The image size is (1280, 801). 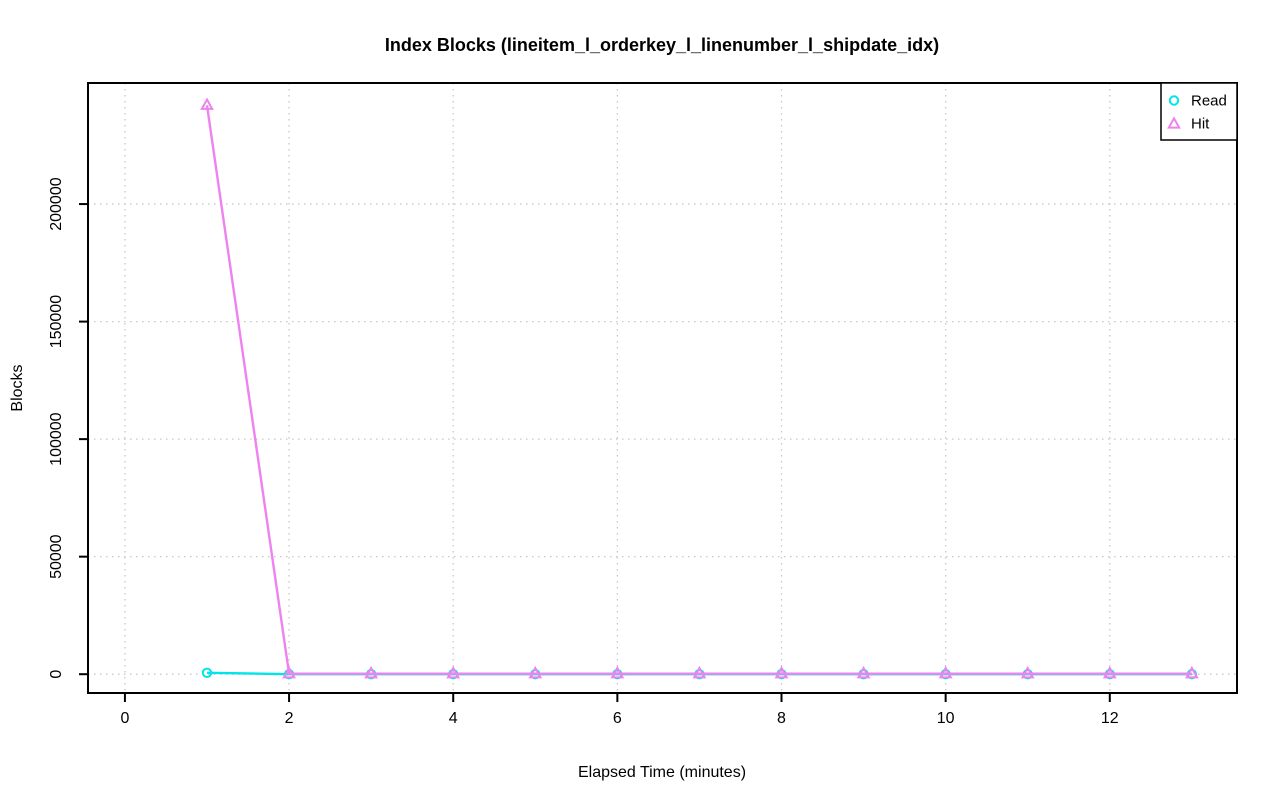 I want to click on data-point-read, so click(x=207, y=672).